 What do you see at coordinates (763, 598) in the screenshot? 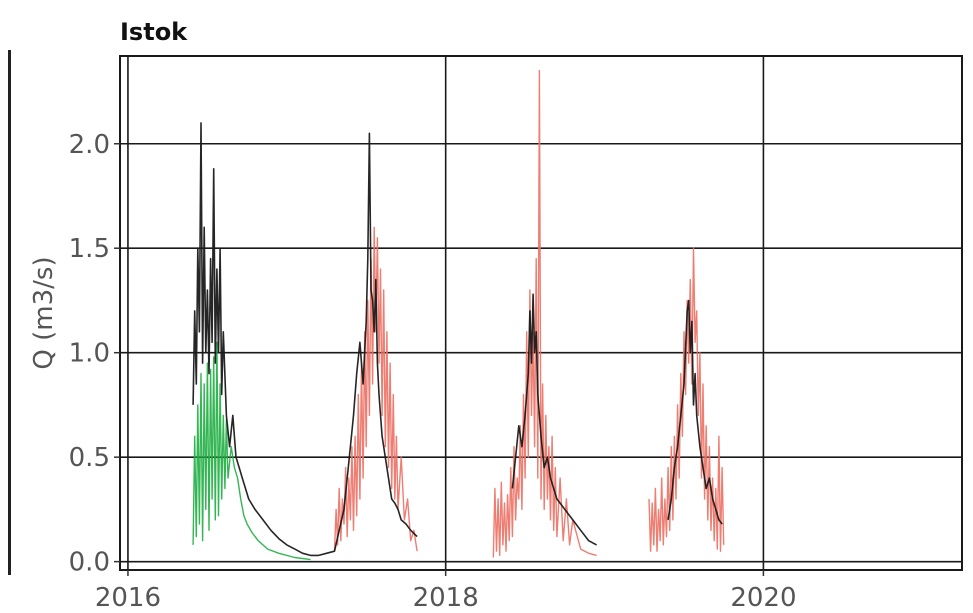
I see `x-tick-label: 2020` at bounding box center [763, 598].